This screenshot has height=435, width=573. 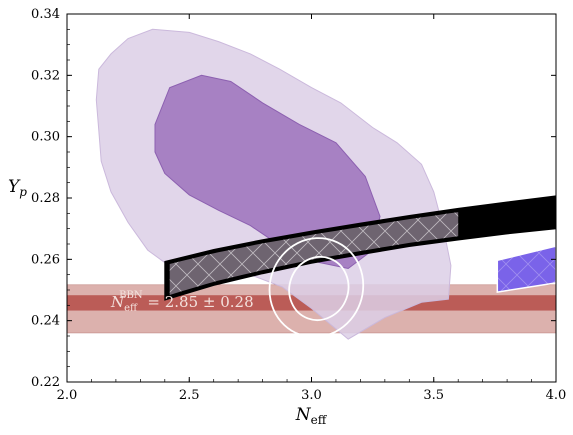 I want to click on x-tick-label: 3.0, so click(x=311, y=395).